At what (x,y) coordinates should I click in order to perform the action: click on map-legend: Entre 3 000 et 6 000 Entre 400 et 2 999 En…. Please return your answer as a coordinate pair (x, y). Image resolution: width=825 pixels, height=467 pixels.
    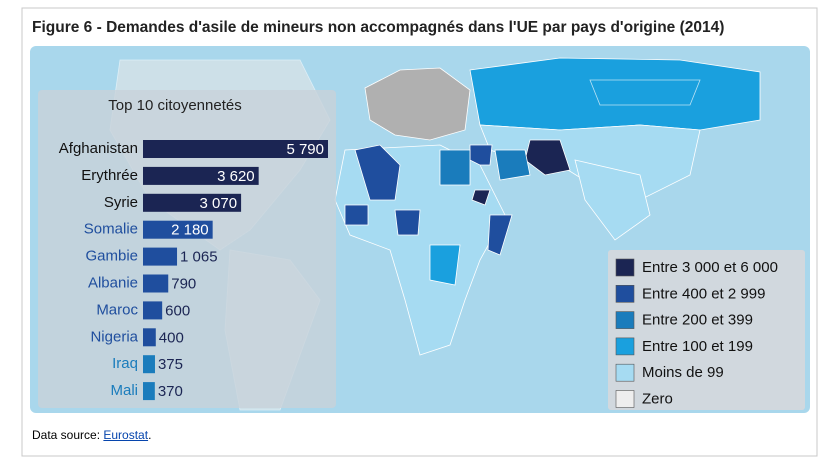
    Looking at the image, I should click on (696, 333).